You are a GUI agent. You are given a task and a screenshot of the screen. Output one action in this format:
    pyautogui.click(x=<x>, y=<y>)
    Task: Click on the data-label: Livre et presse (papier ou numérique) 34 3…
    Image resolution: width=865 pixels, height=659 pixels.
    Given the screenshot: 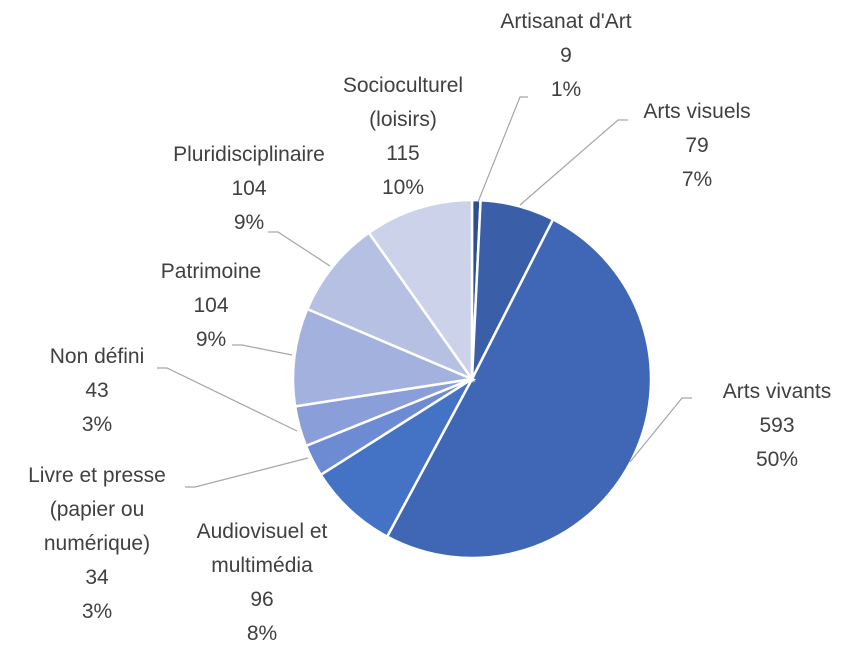 What is the action you would take?
    pyautogui.click(x=97, y=544)
    